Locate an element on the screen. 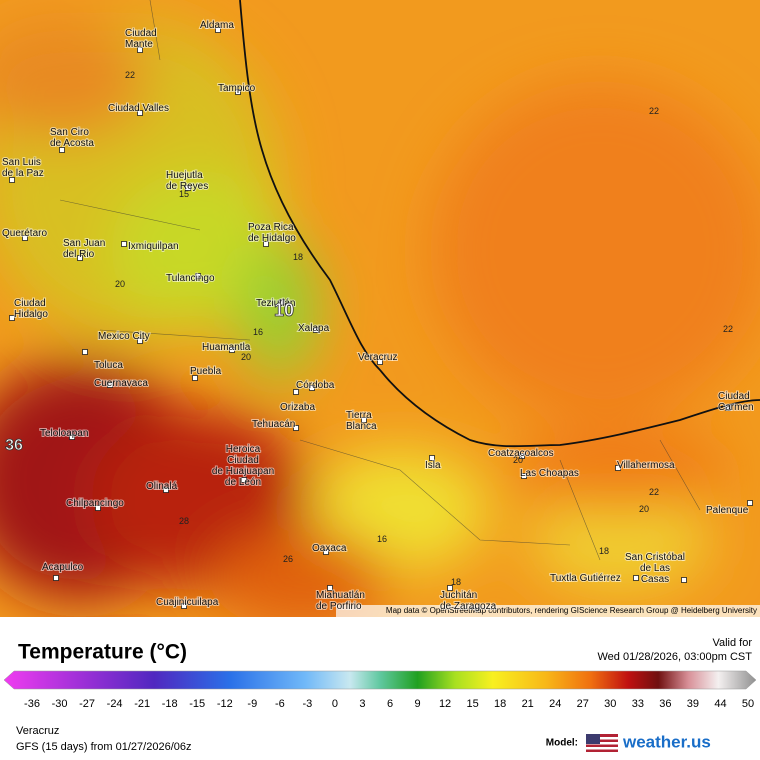 The image size is (760, 760). city: San Ciro de Acosta is located at coordinates (72, 139).